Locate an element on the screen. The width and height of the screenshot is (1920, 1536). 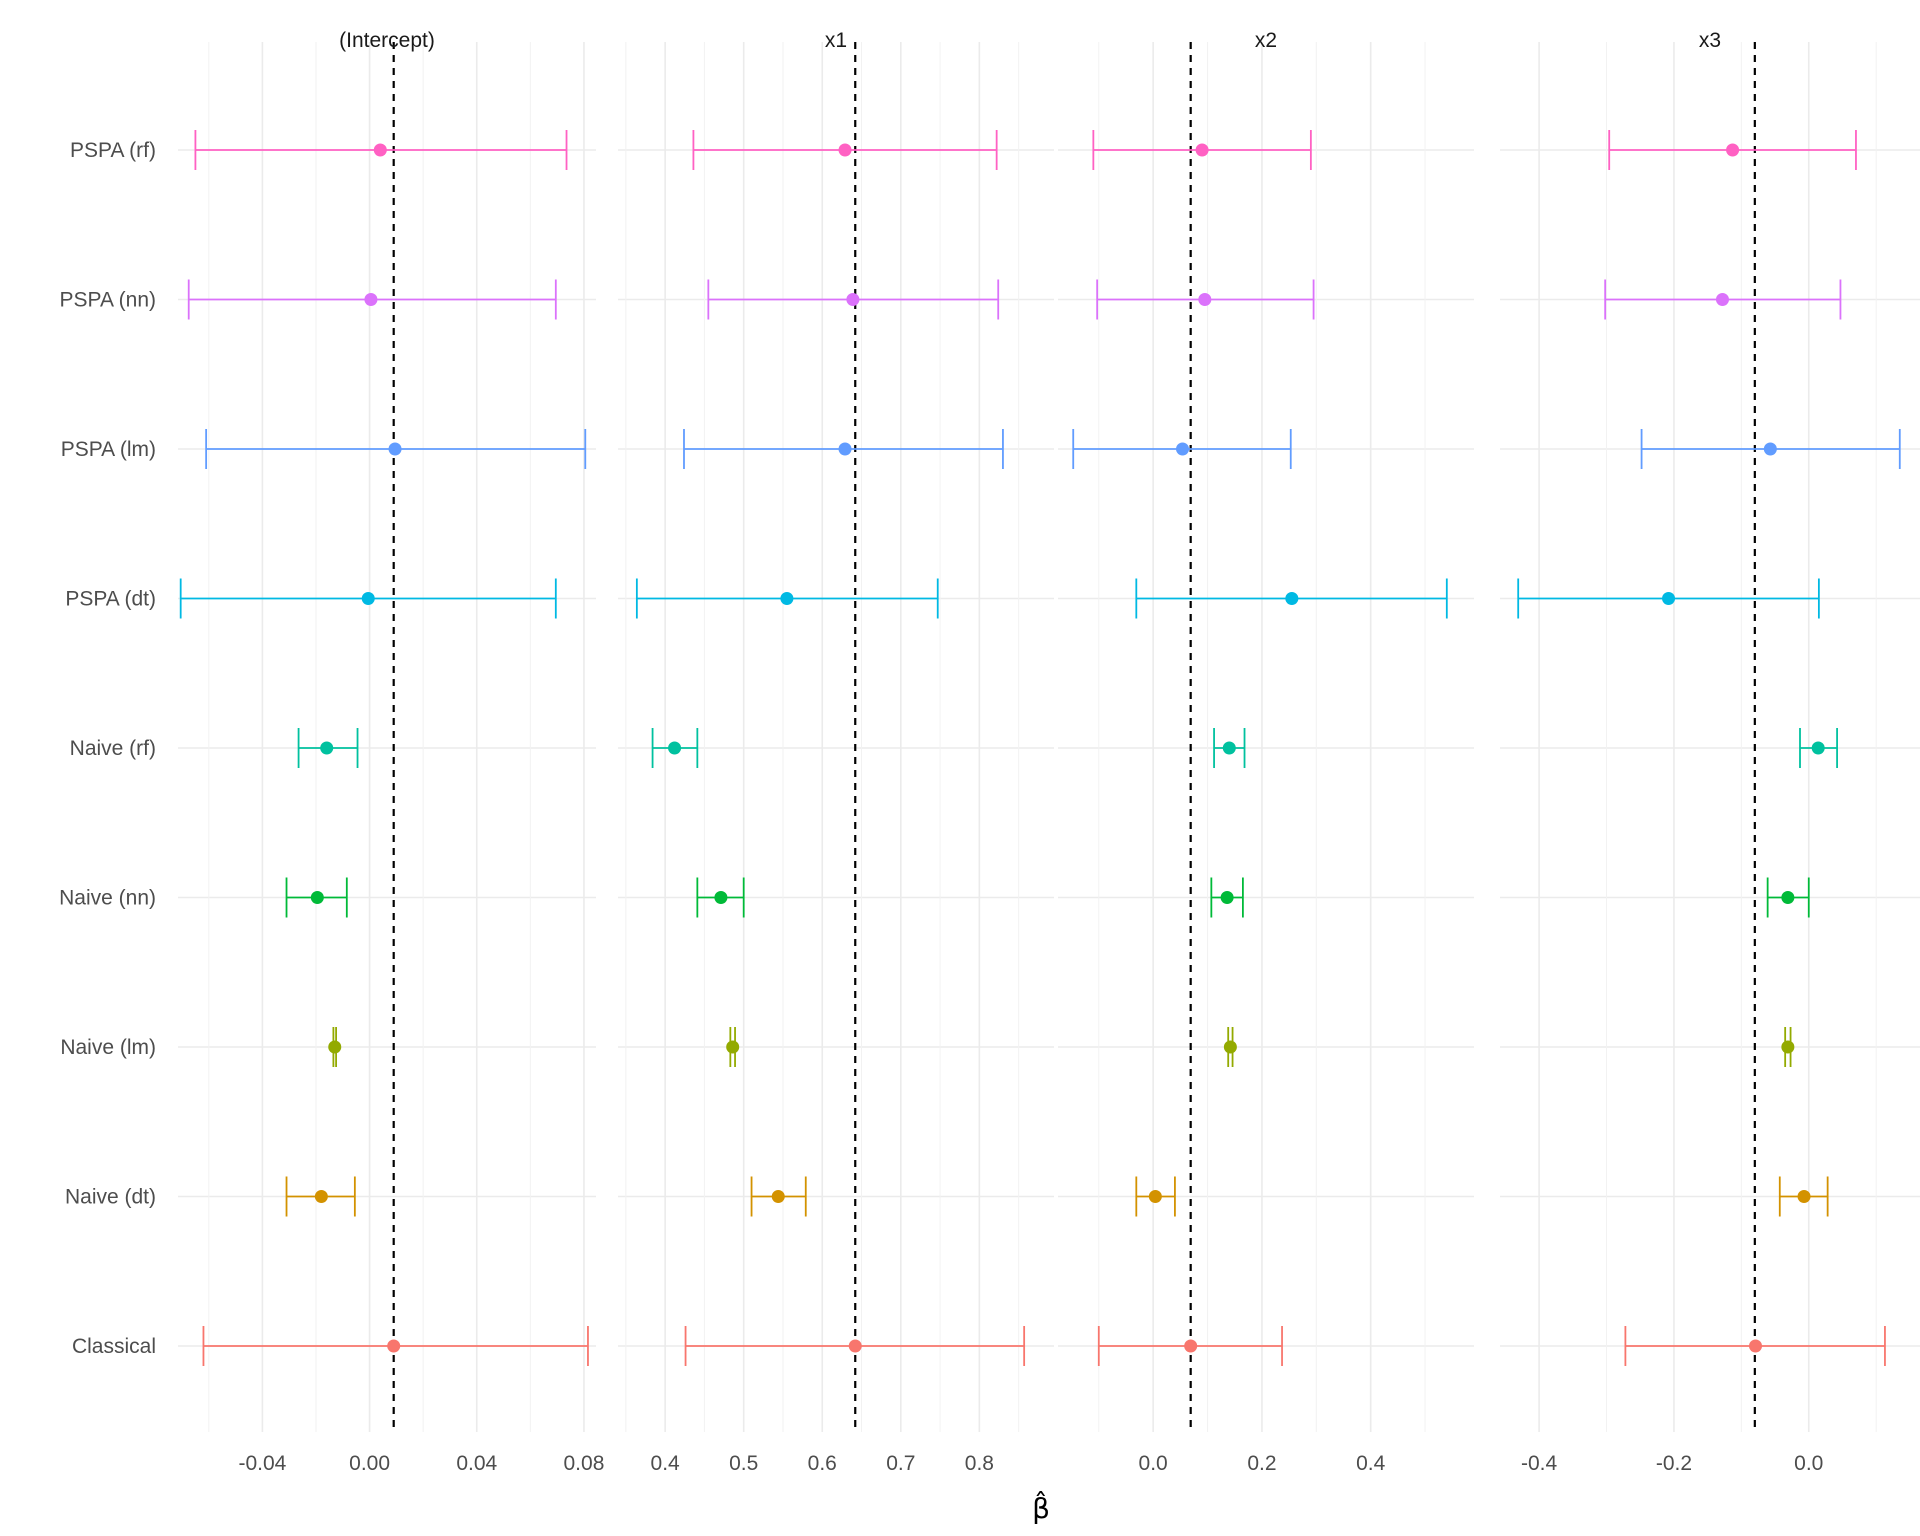
point-x1-pspa-lm is located at coordinates (845, 449).